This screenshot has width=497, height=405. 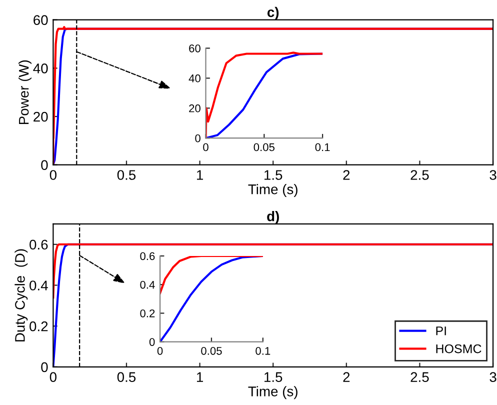 What do you see at coordinates (459, 349) in the screenshot?
I see `legend-label: HOSMC` at bounding box center [459, 349].